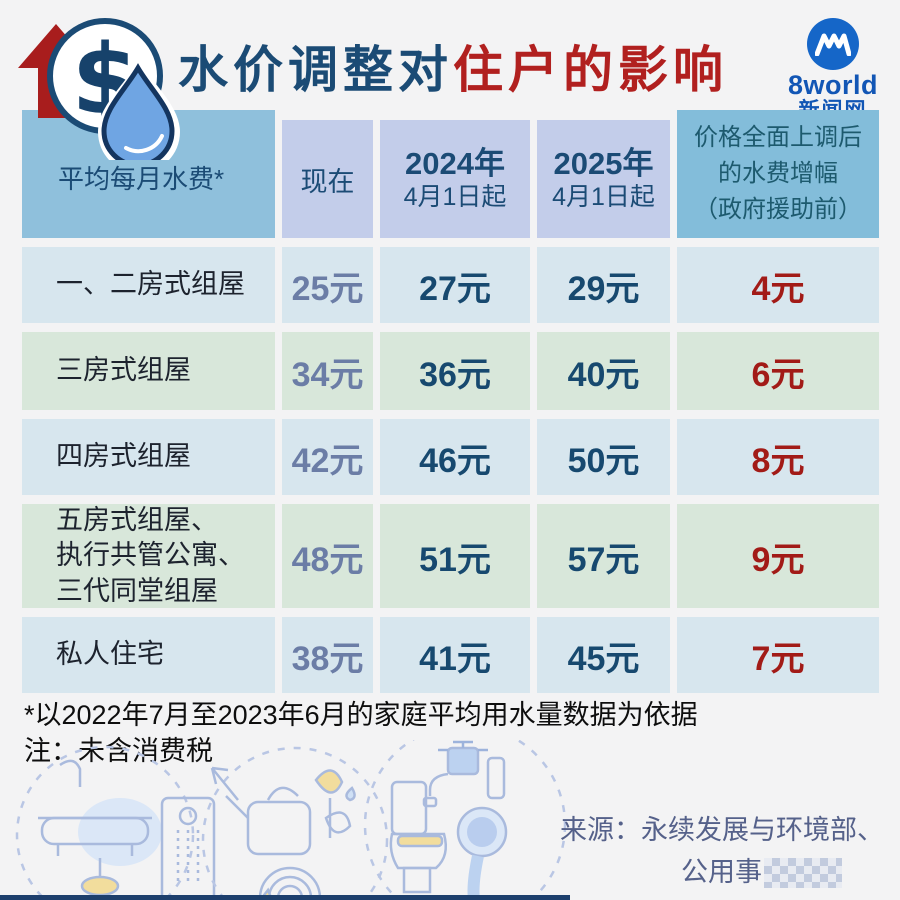 The height and width of the screenshot is (900, 900). What do you see at coordinates (603, 164) in the screenshot?
I see `col-header-2025-year: 2025年` at bounding box center [603, 164].